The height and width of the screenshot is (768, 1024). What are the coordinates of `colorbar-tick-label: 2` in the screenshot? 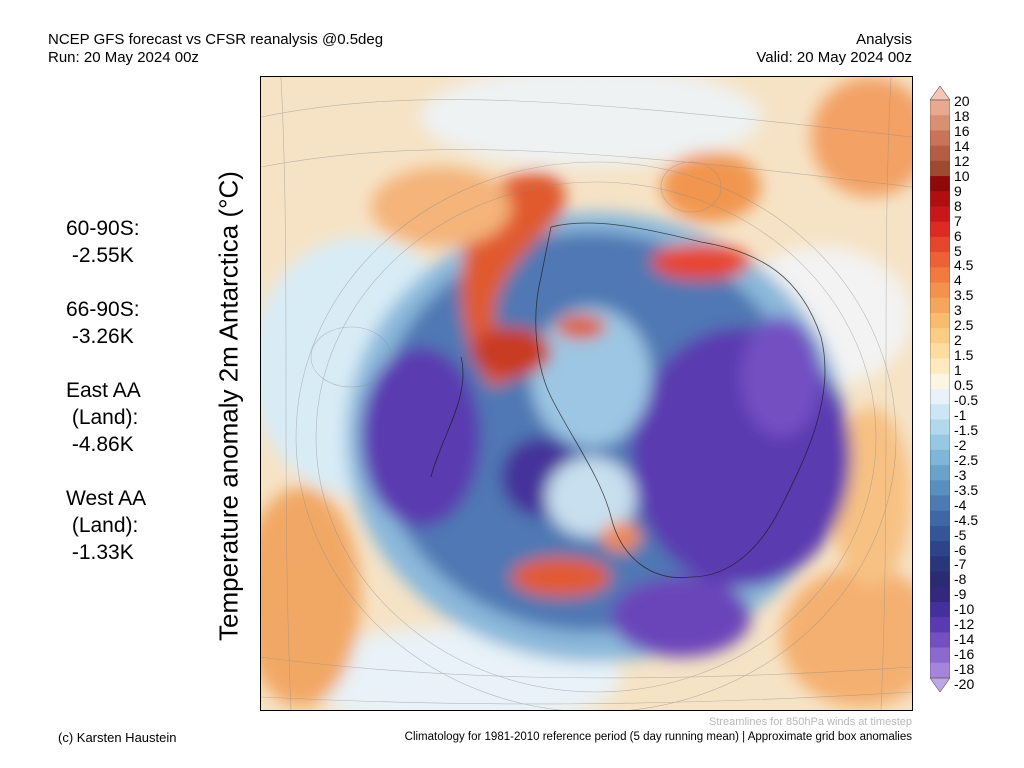 It's located at (958, 340).